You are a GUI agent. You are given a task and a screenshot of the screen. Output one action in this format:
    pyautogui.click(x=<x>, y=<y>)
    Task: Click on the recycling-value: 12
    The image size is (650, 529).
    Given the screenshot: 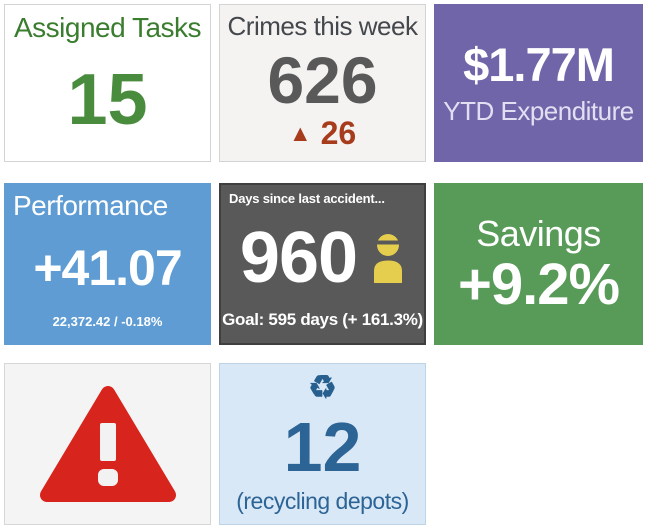 What is the action you would take?
    pyautogui.click(x=322, y=446)
    